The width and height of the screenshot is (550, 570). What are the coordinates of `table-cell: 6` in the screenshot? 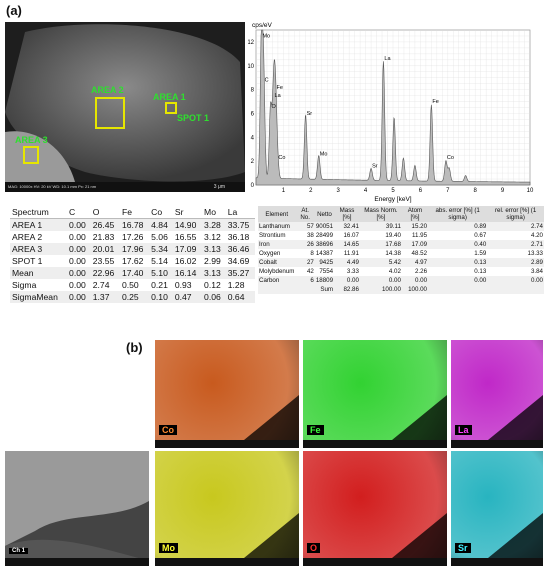 It's located at (305, 280).